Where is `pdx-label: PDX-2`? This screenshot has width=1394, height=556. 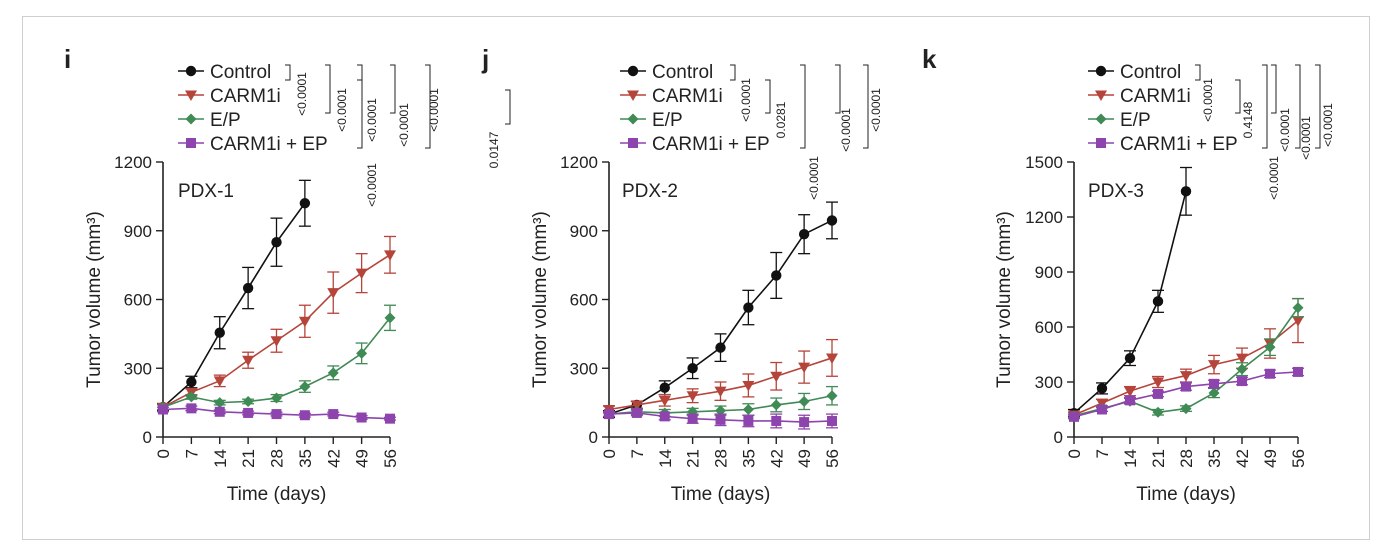 pdx-label: PDX-2 is located at coordinates (650, 191).